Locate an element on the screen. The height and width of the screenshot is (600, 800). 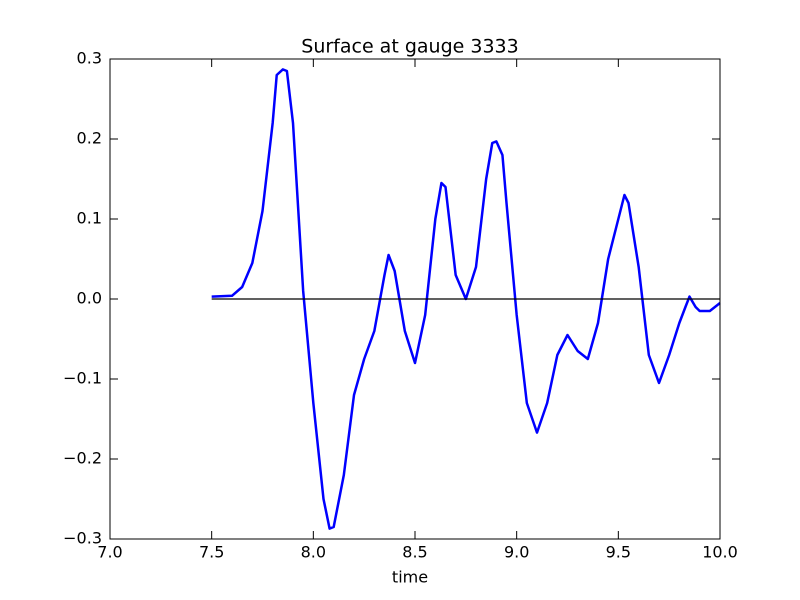
x-tick-label: 8.5 is located at coordinates (414, 552).